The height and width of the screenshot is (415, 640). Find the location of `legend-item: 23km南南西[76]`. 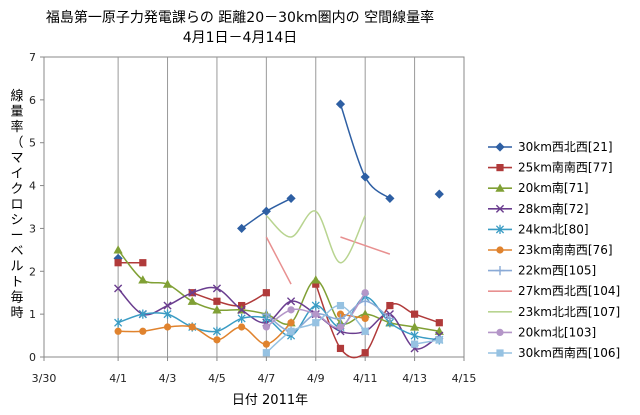

legend-item: 23km南南西[76] is located at coordinates (550, 249).